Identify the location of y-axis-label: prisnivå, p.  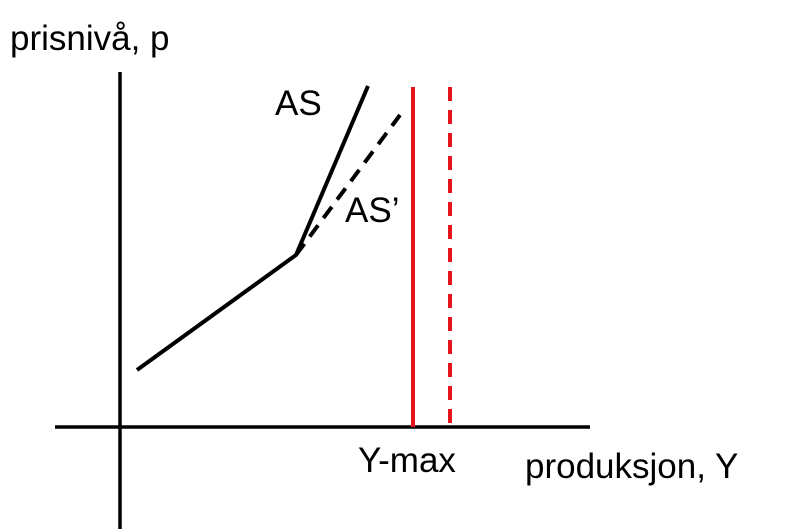
(90, 38).